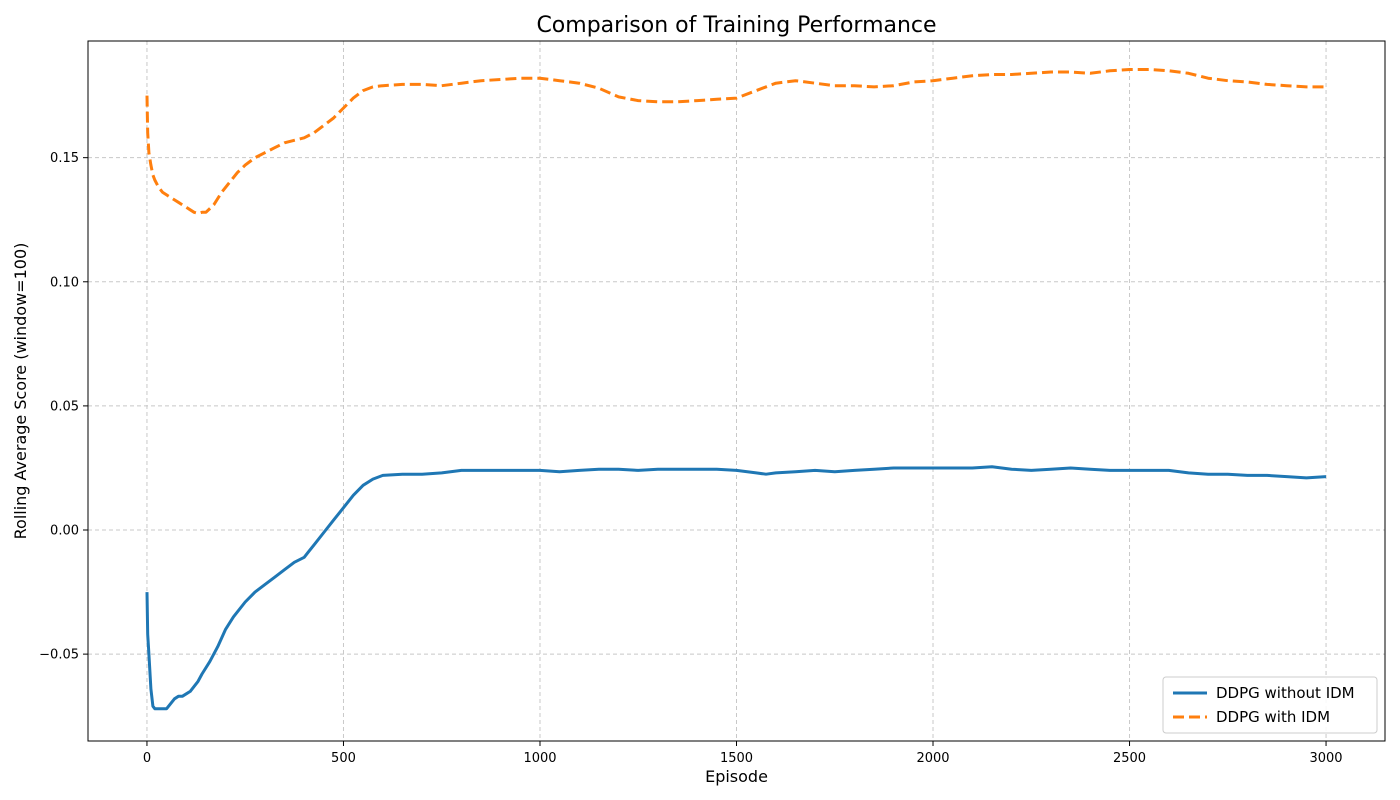  I want to click on y-tick-label: −0.05, so click(59, 655).